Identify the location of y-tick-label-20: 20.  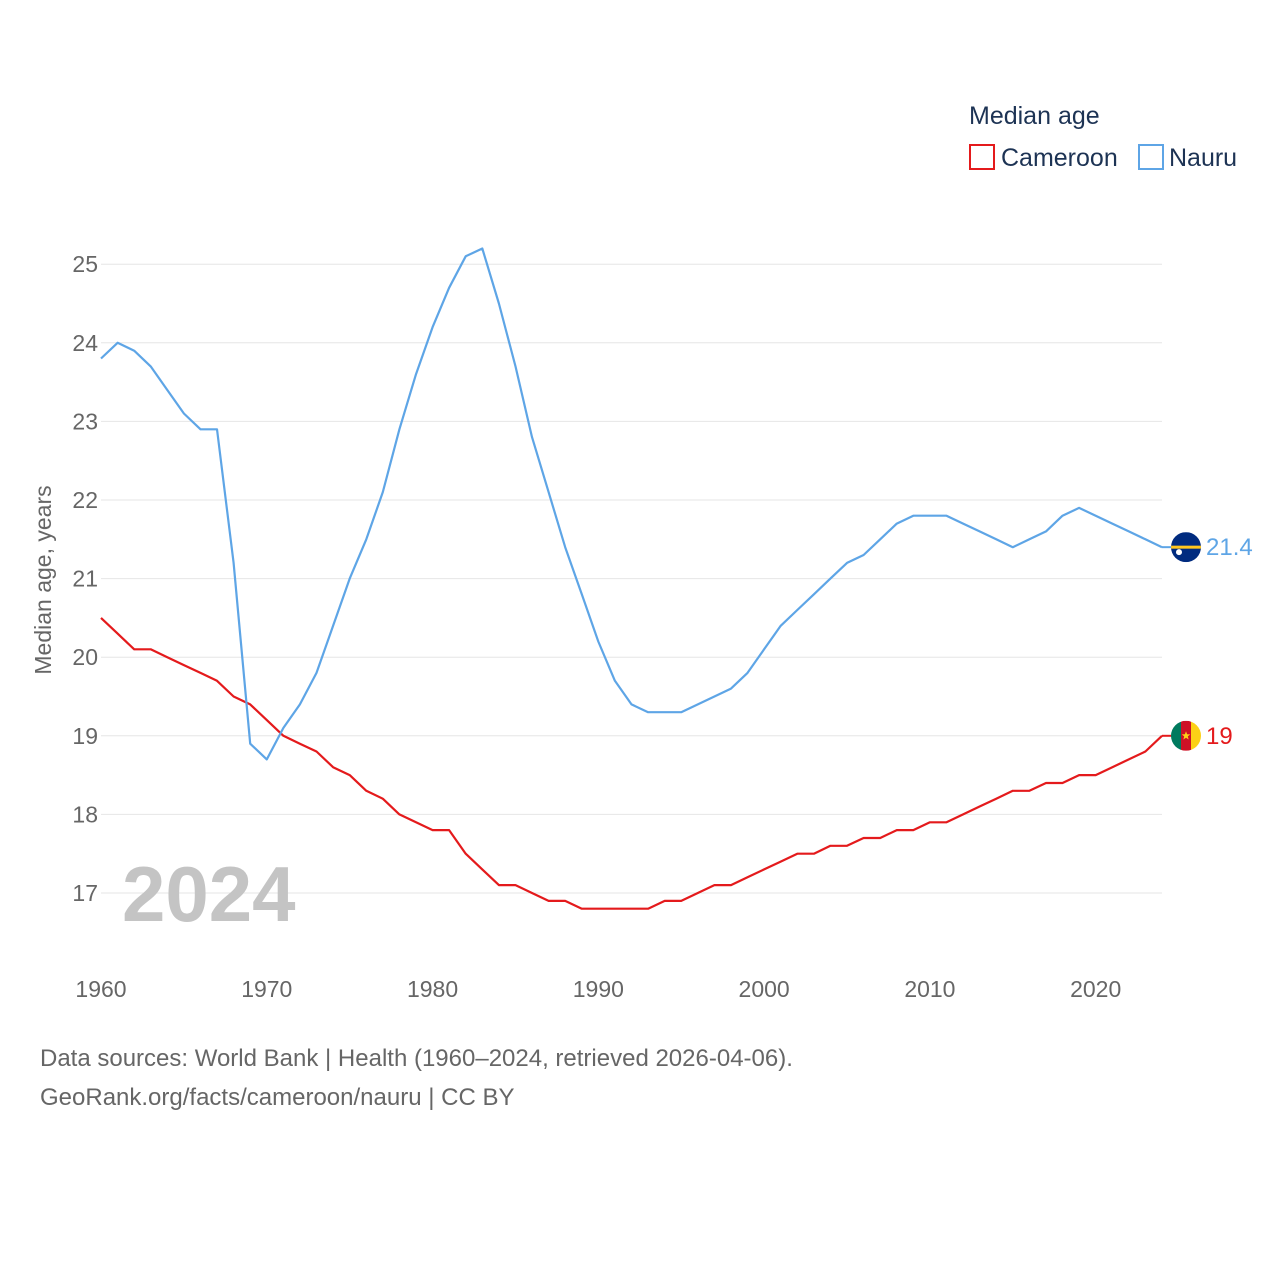
(85, 657).